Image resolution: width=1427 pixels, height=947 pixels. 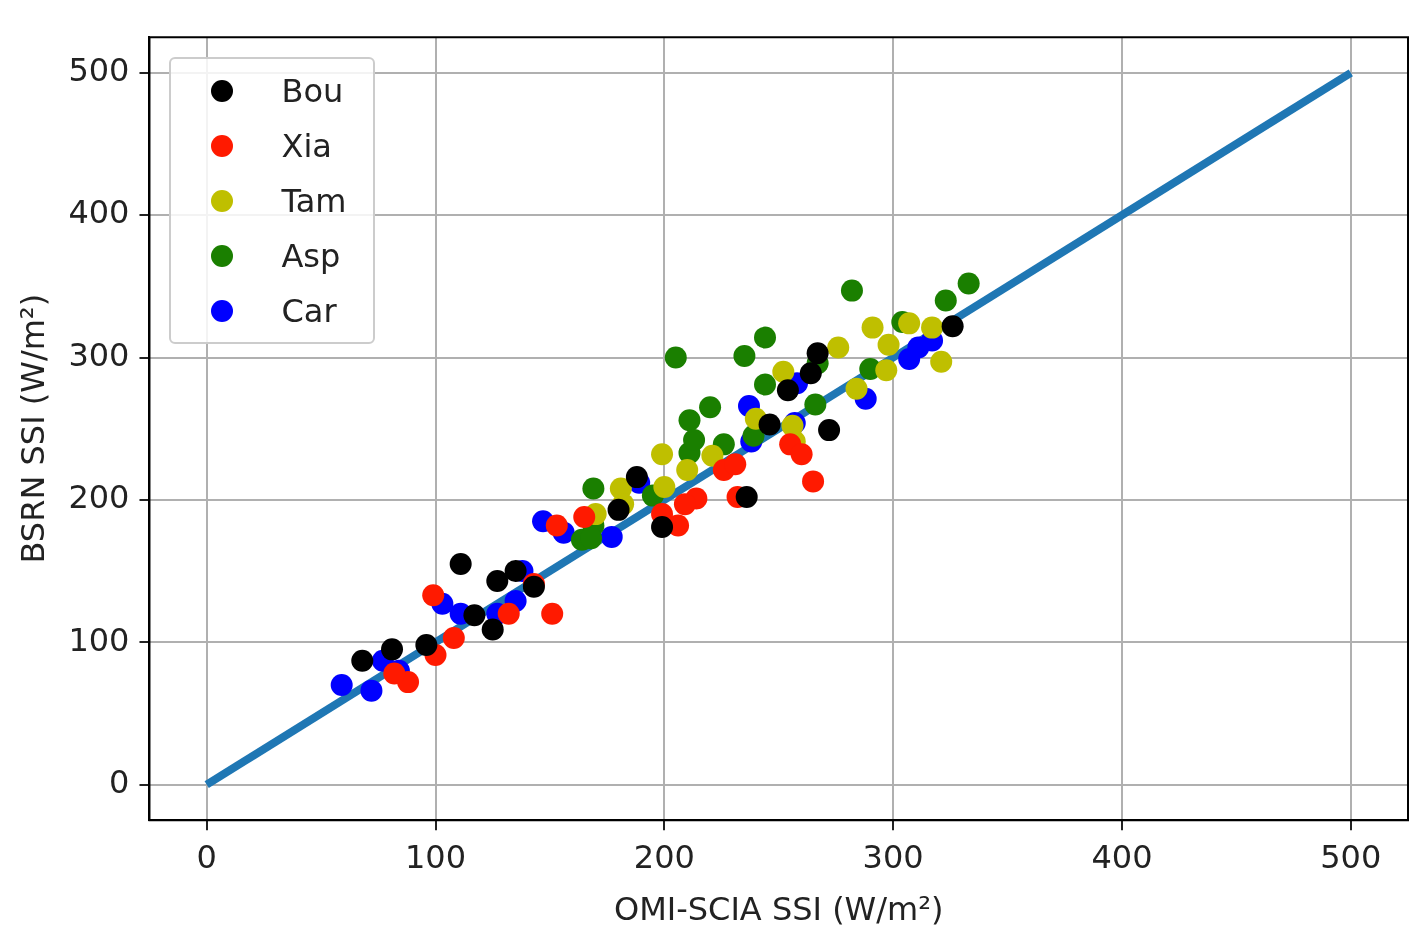 What do you see at coordinates (1122, 856) in the screenshot?
I see `x-tick-label: 400` at bounding box center [1122, 856].